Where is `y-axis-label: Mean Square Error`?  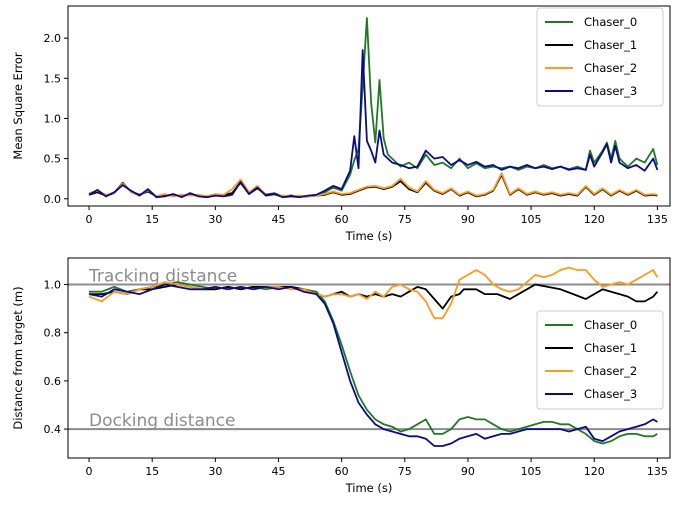 y-axis-label: Mean Square Error is located at coordinates (18, 105).